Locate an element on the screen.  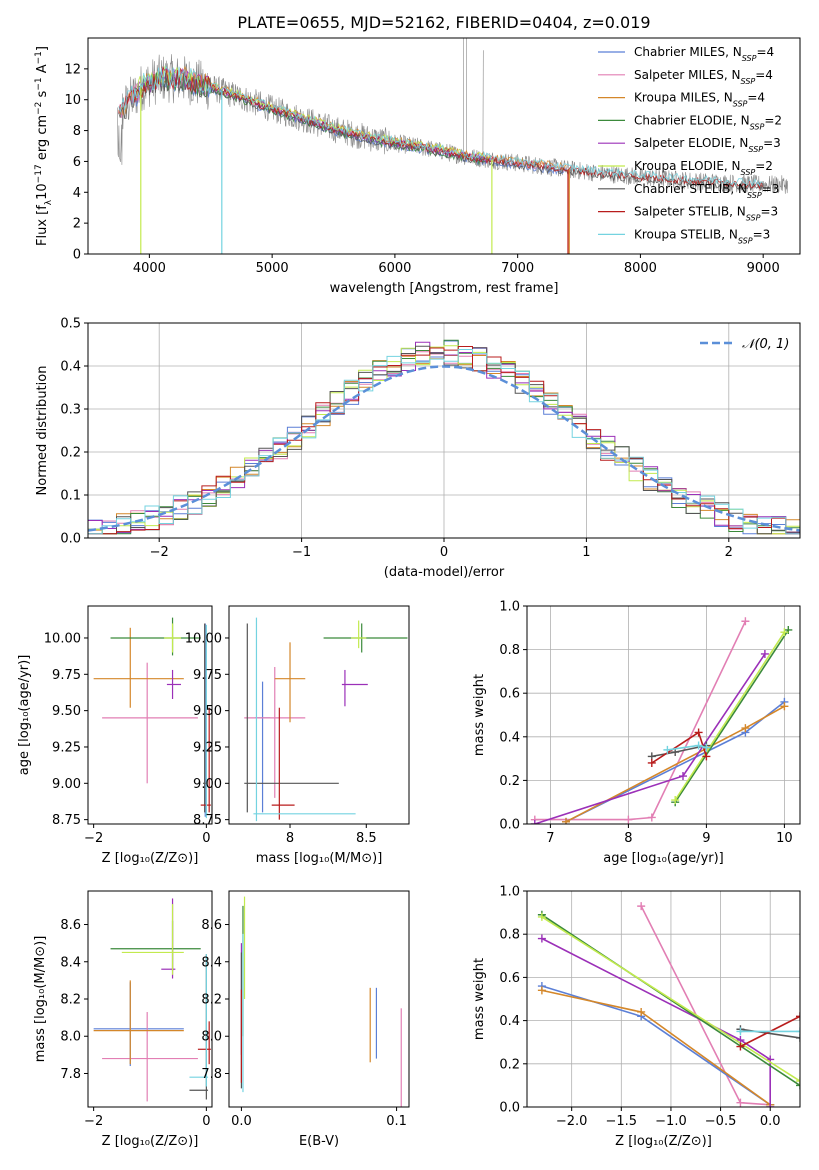
x-tick-label: −1.5 is located at coordinates (622, 1121).